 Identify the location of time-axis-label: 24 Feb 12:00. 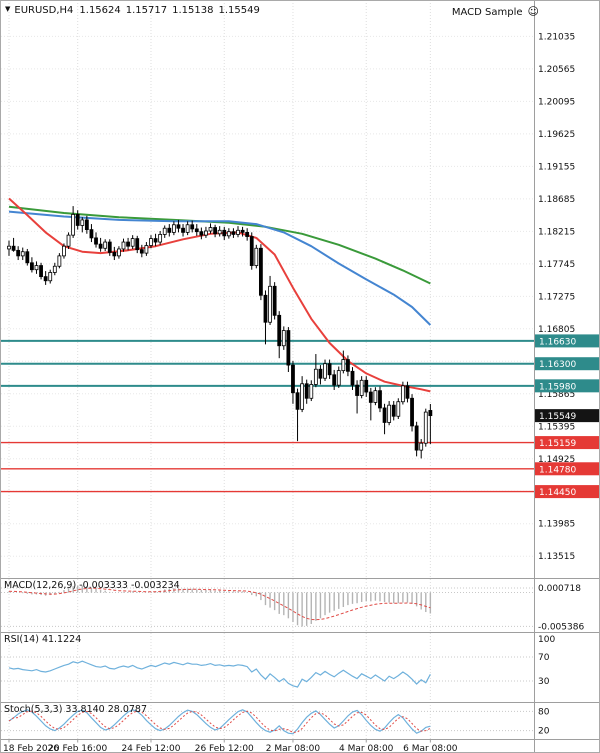
(150, 748).